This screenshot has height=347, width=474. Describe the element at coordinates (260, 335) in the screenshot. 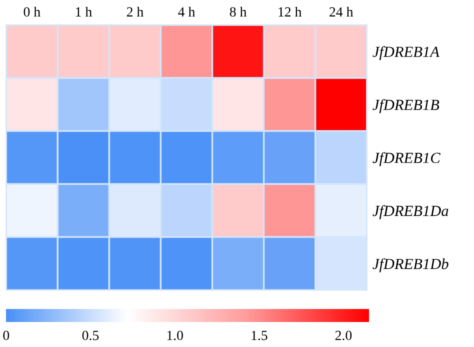

I see `color-bar-label: 1.5` at that location.